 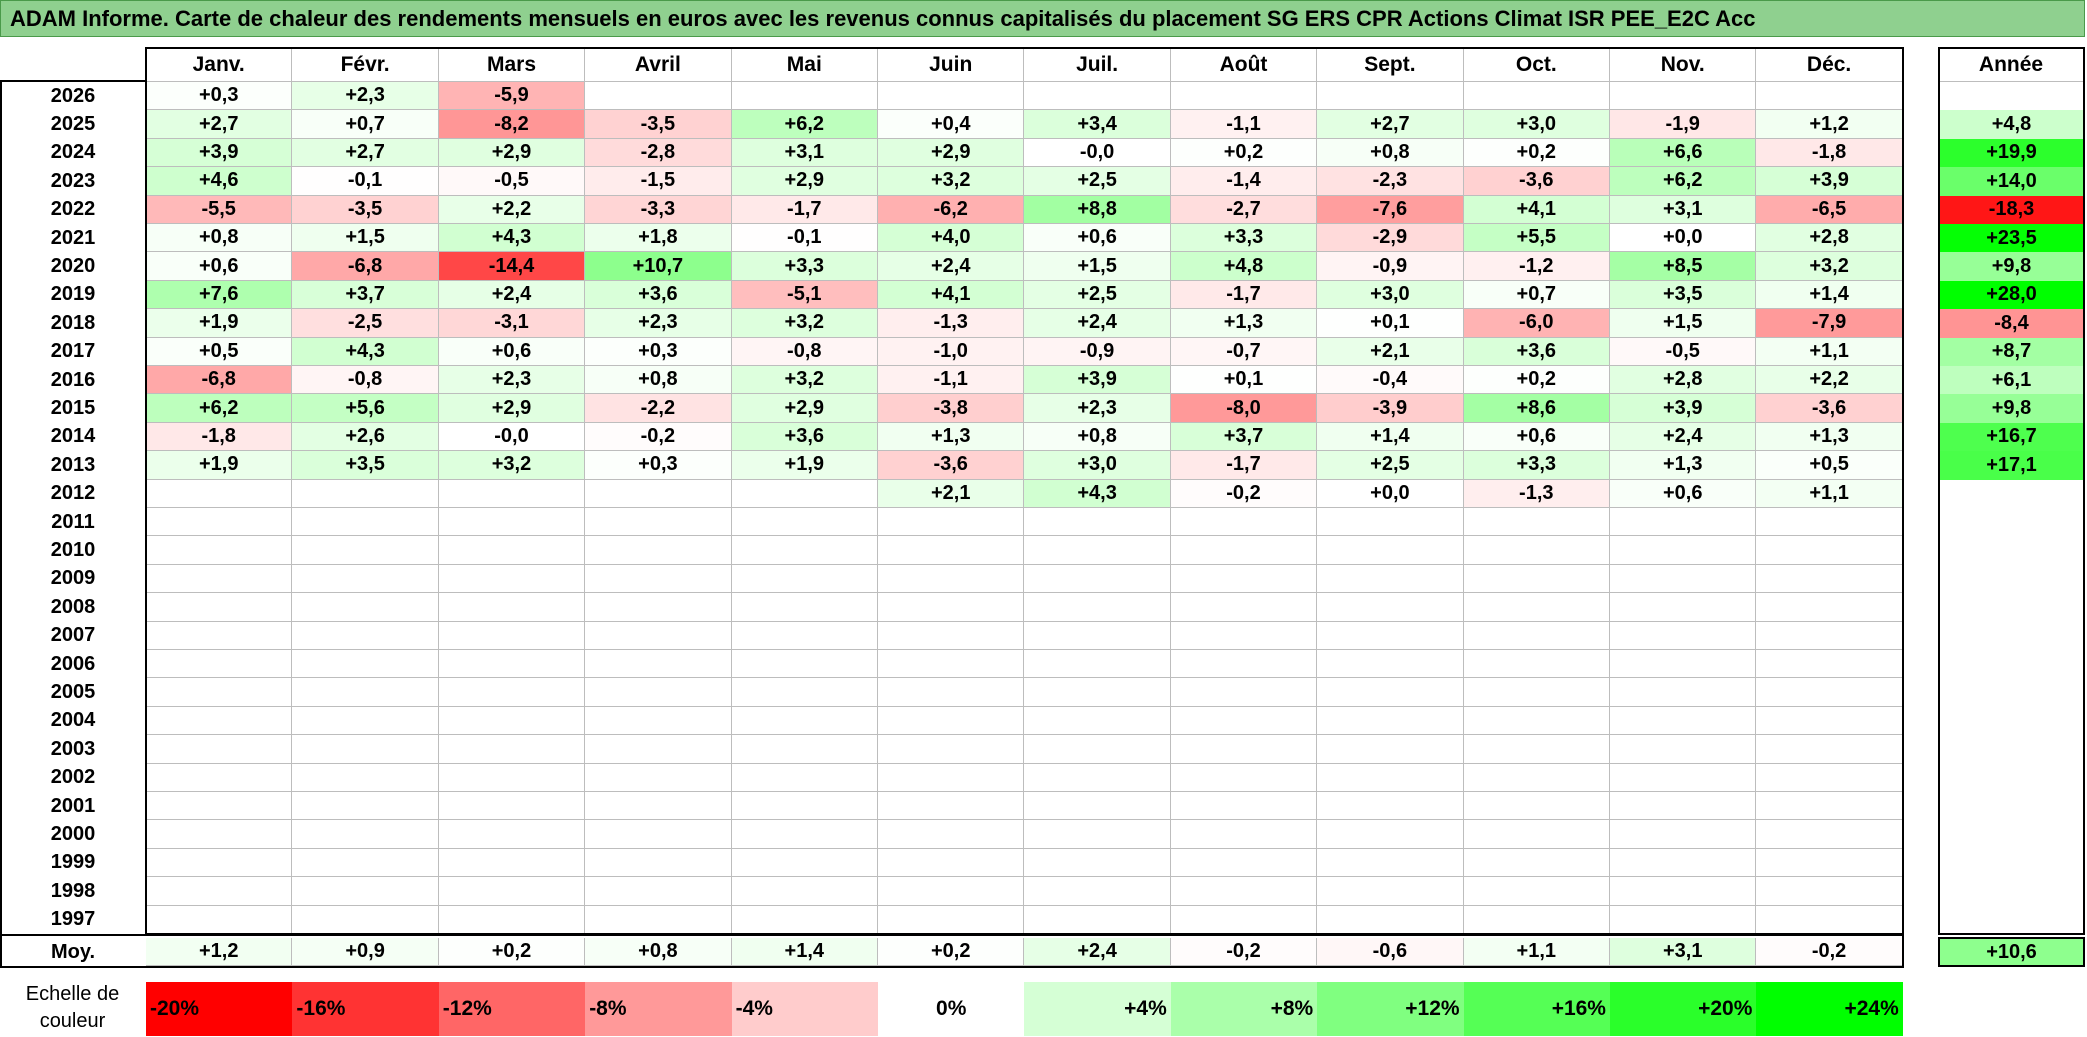 I want to click on heatmap-cell: +1,9, so click(x=219, y=465).